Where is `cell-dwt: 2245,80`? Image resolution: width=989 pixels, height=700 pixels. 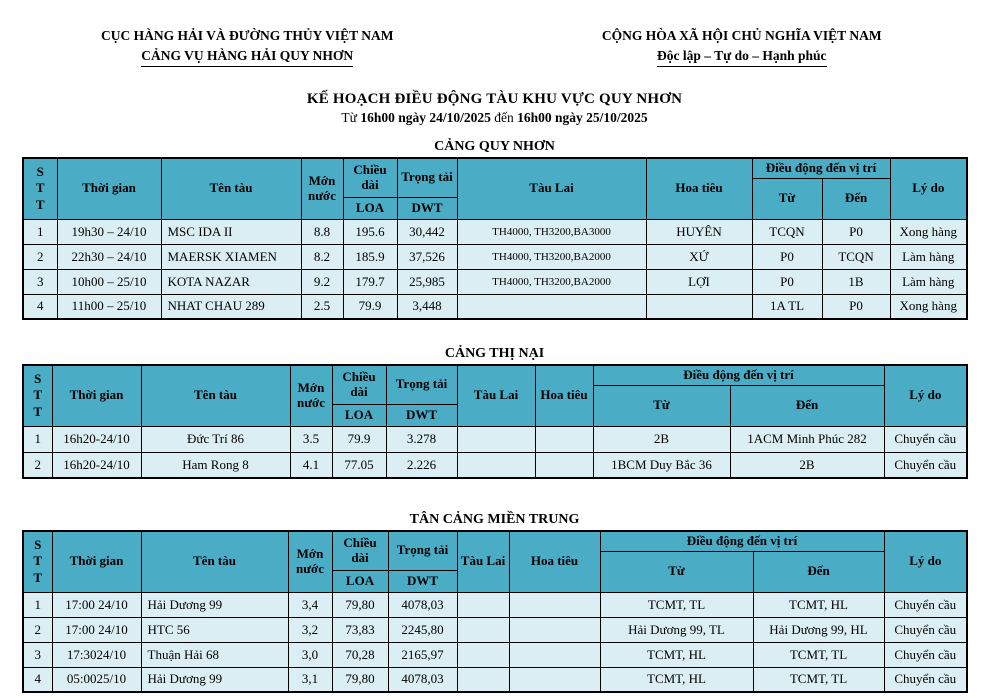 cell-dwt: 2245,80 is located at coordinates (422, 629).